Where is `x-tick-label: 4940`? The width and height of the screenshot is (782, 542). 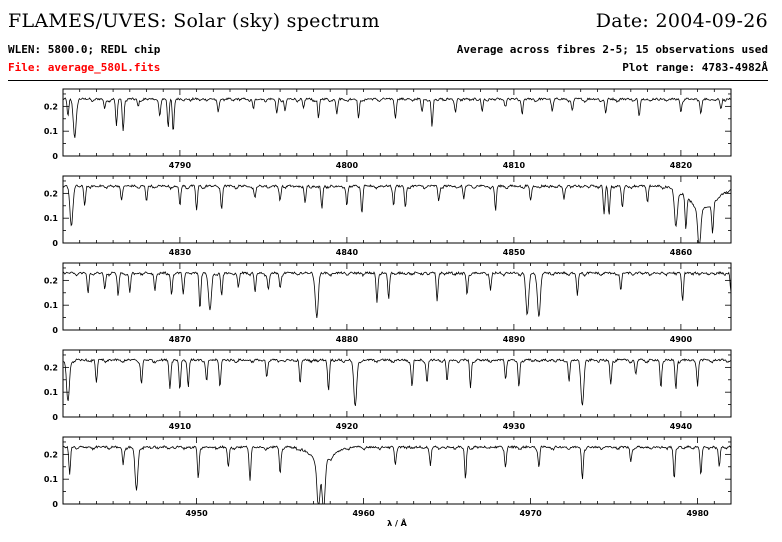 x-tick-label: 4940 is located at coordinates (681, 426).